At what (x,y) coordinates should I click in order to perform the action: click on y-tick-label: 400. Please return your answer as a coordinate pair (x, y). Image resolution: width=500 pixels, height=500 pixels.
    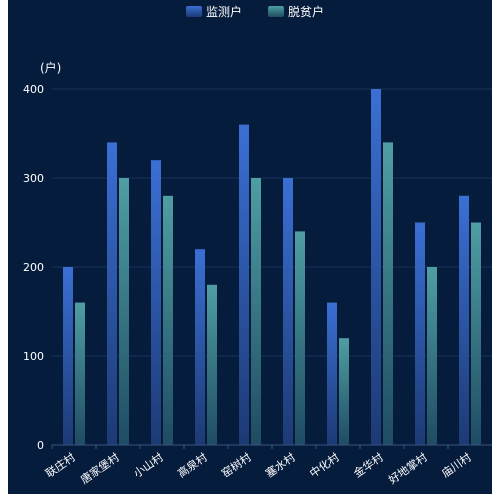
    Looking at the image, I should click on (33, 89).